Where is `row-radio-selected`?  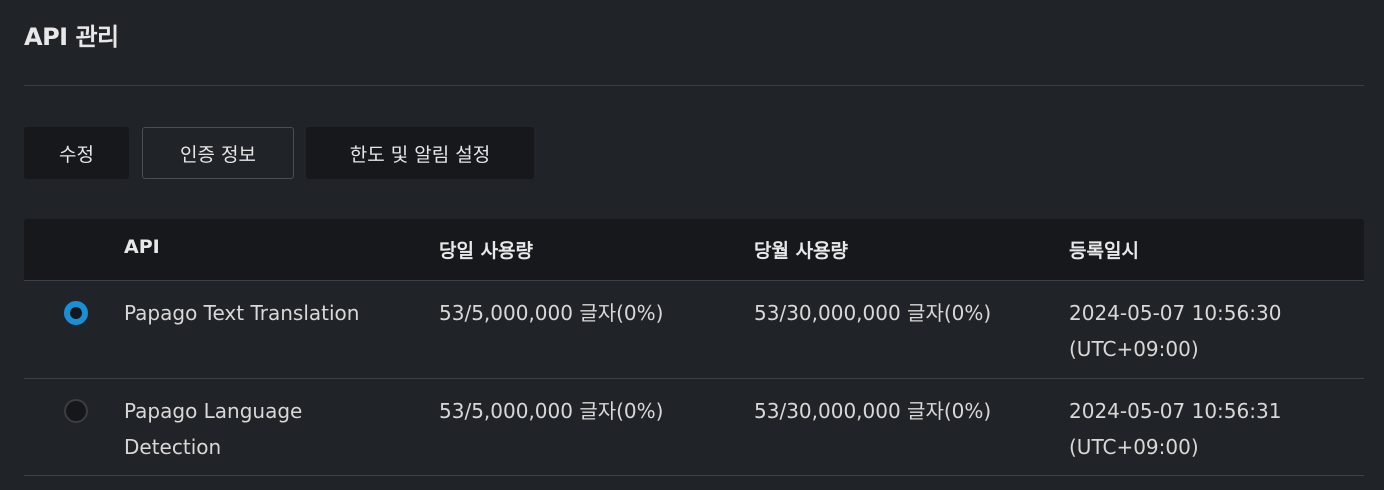
row-radio-selected is located at coordinates (76, 313).